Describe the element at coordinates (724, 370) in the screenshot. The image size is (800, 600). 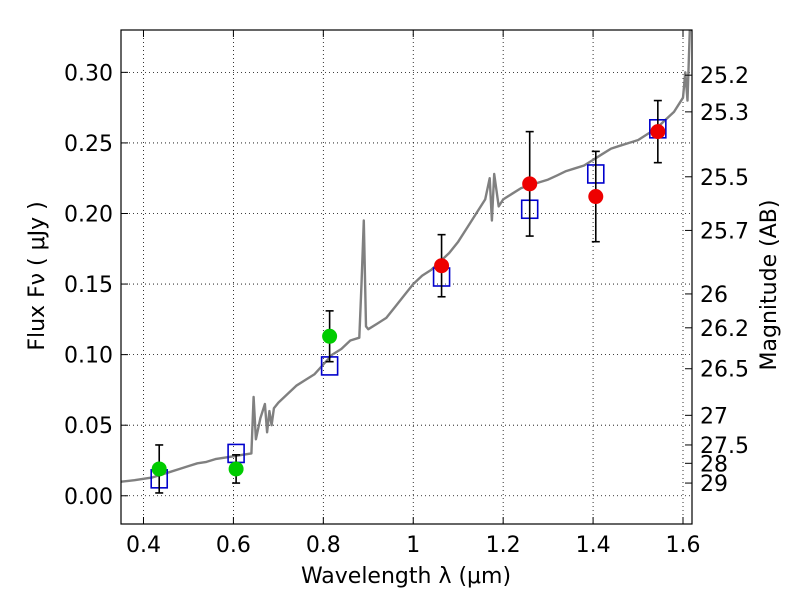
I see `magnitude-tick-label: 26.5` at that location.